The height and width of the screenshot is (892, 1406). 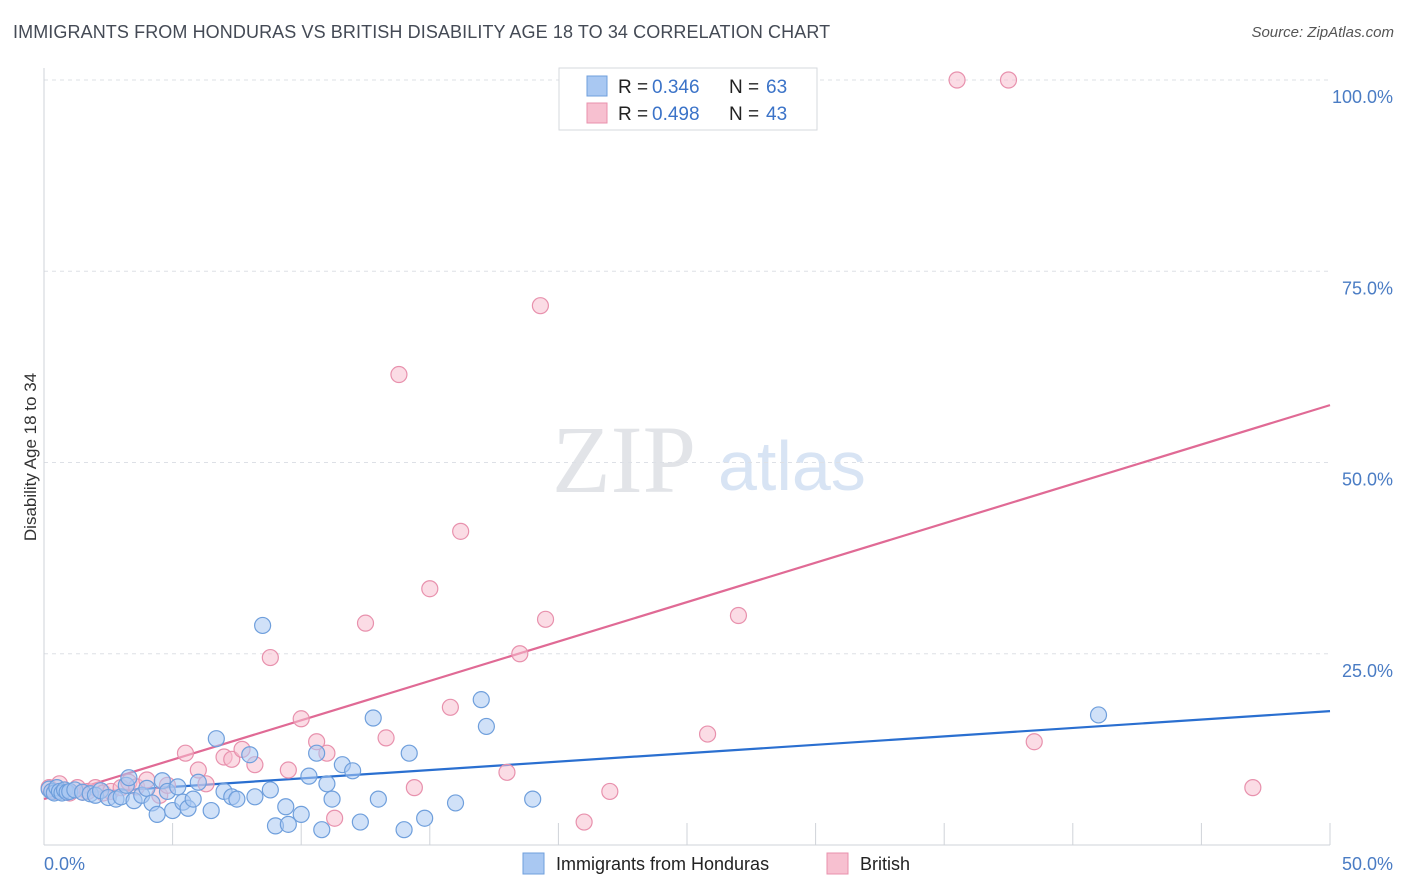 What do you see at coordinates (744, 87) in the screenshot?
I see `legend-n-label-1: N =` at bounding box center [744, 87].